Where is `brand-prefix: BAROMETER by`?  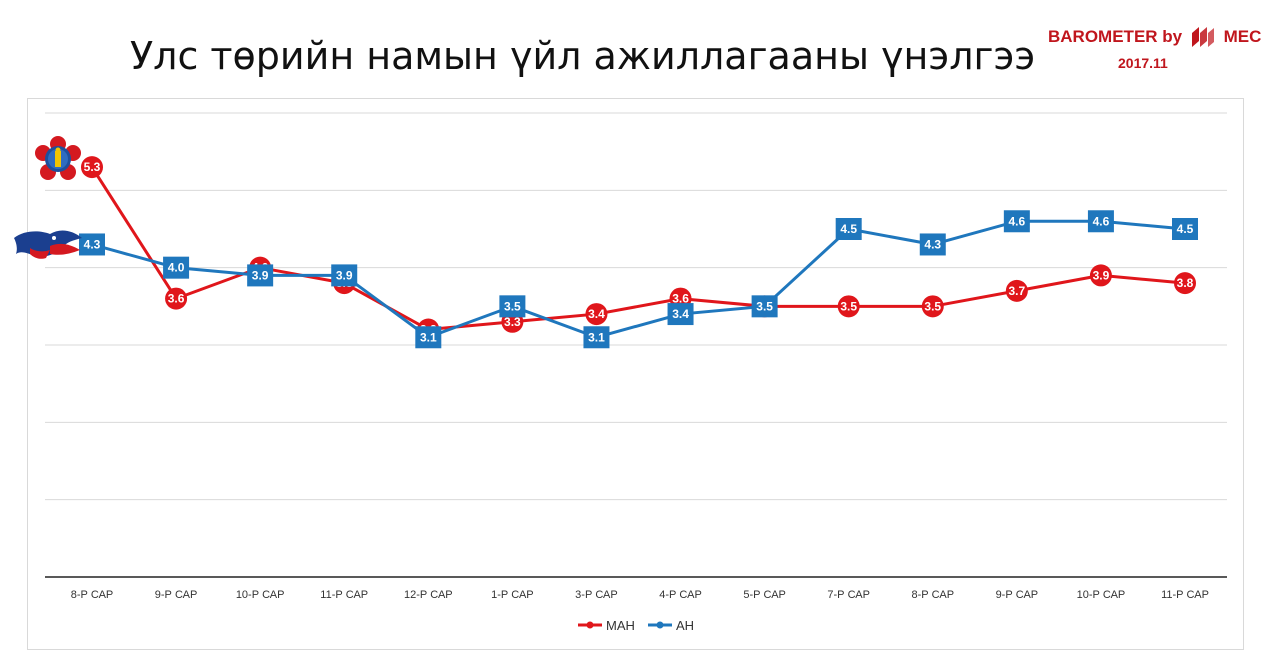
brand-prefix: BAROMETER by is located at coordinates (1115, 36).